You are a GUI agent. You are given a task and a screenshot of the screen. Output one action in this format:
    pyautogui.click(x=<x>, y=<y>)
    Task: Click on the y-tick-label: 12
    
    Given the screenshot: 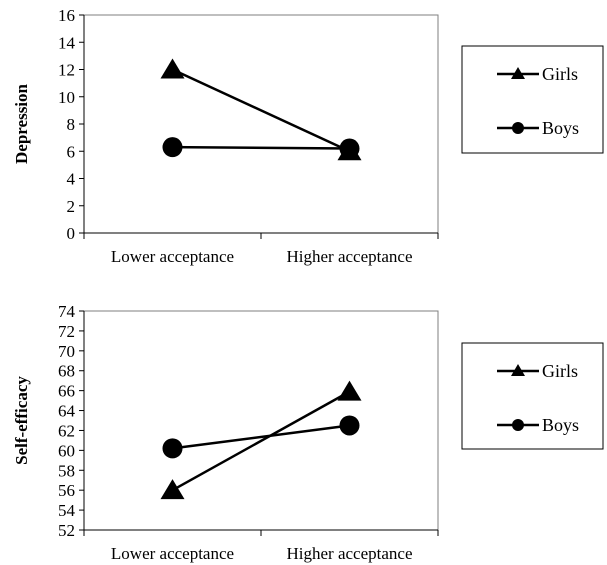 What is the action you would take?
    pyautogui.click(x=66, y=70)
    